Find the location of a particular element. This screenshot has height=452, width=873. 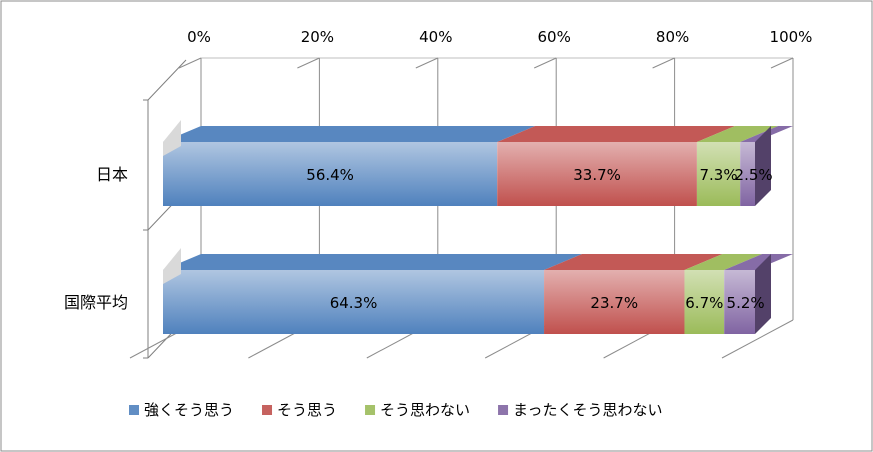

data-label: 6.7% is located at coordinates (704, 303).